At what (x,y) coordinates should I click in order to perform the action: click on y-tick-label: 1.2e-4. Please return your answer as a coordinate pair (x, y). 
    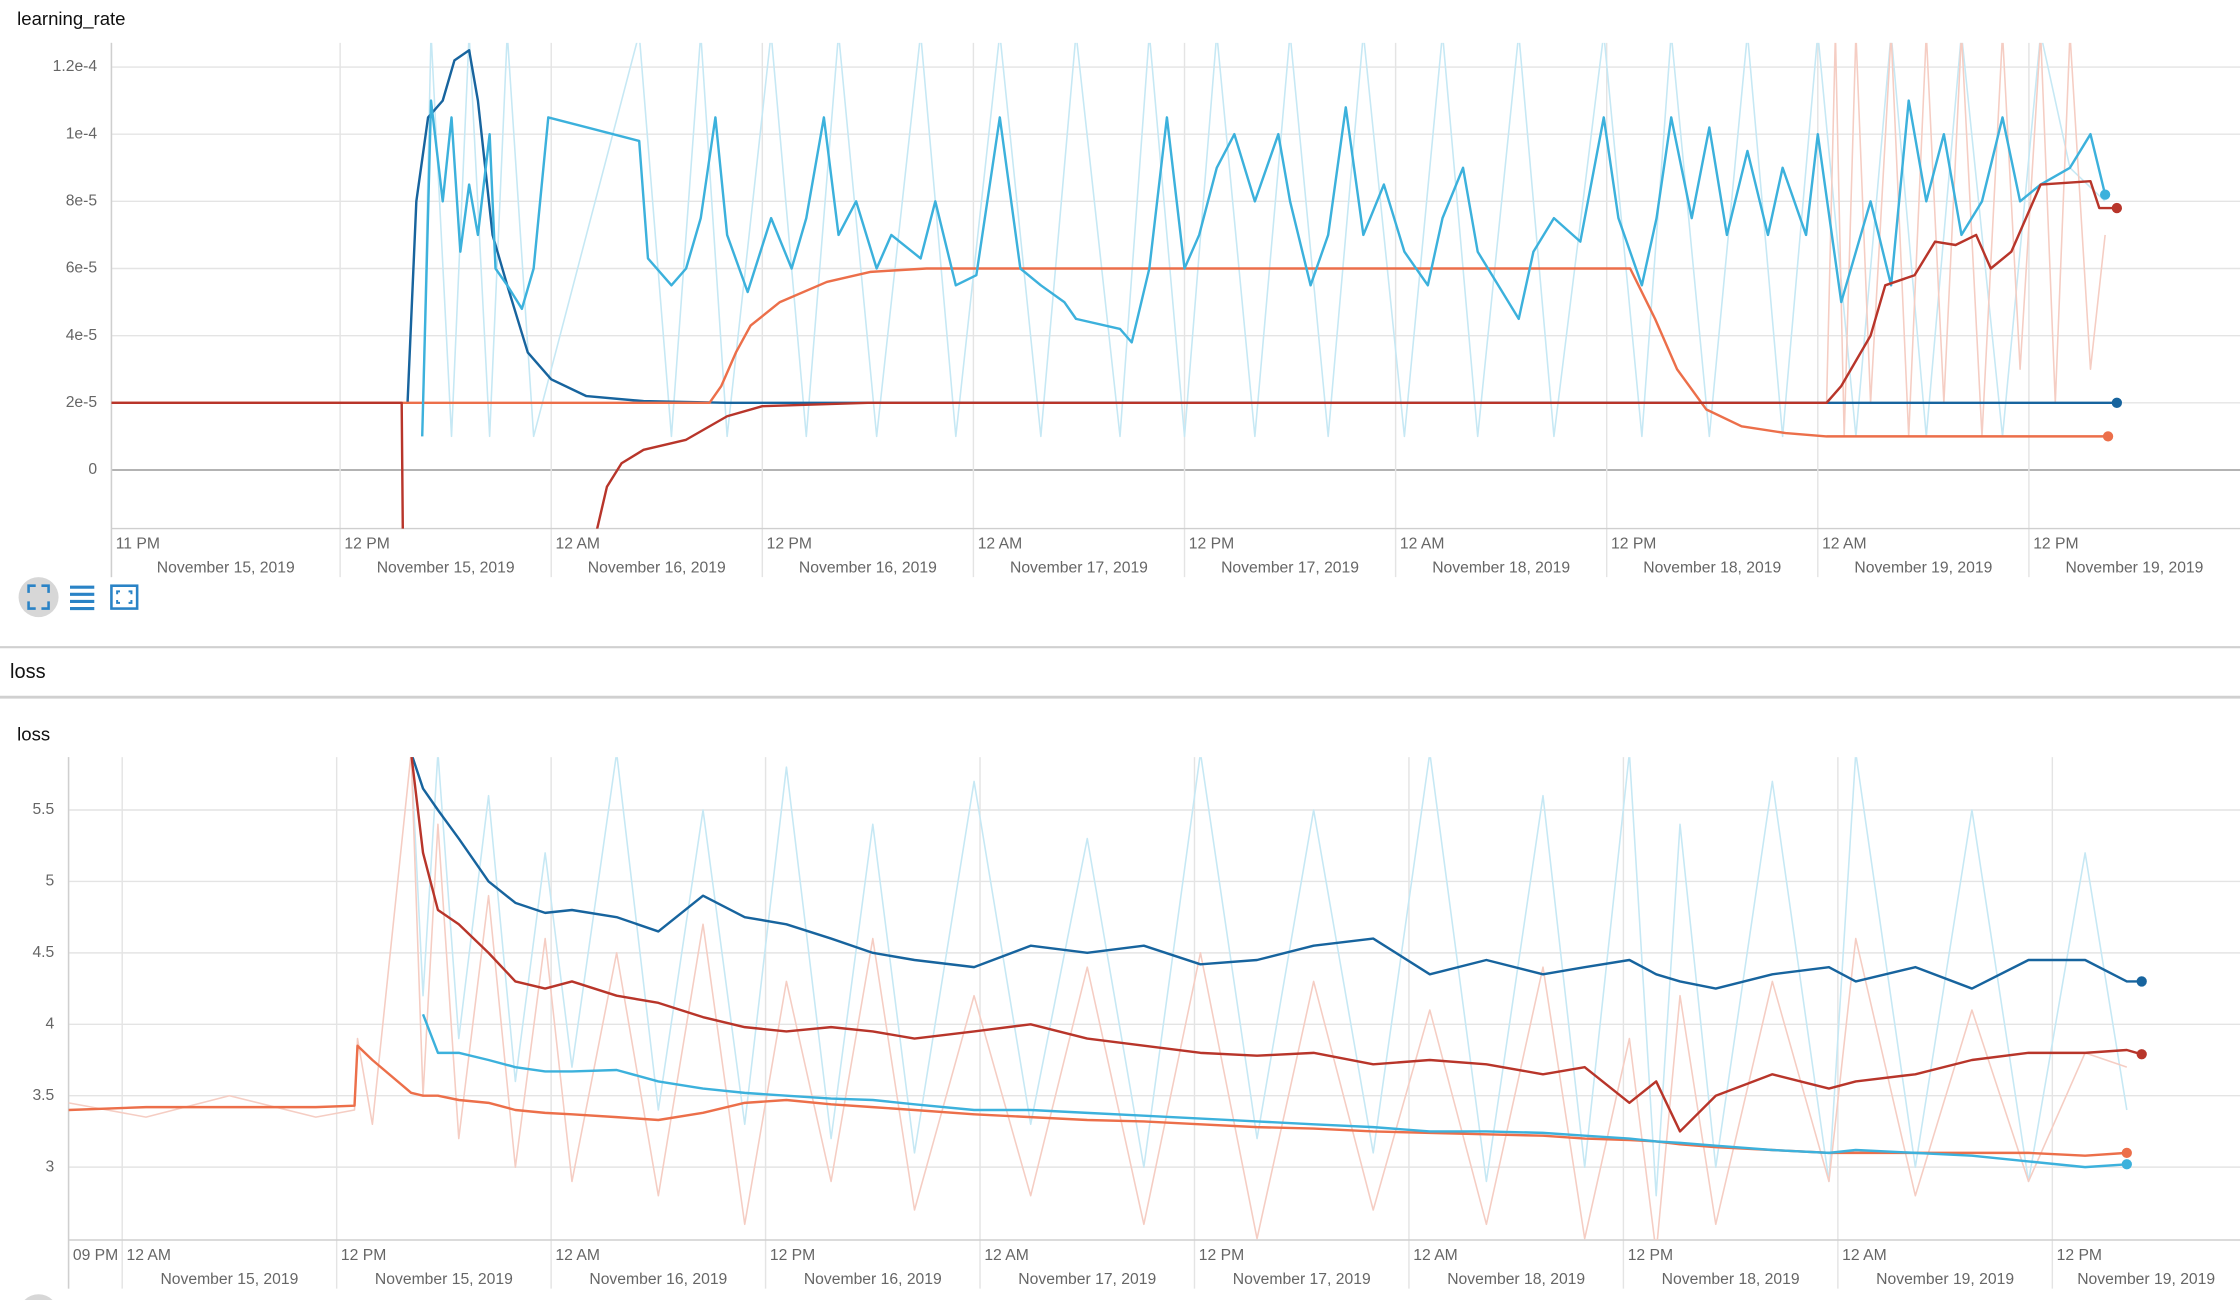
    Looking at the image, I should click on (75, 66).